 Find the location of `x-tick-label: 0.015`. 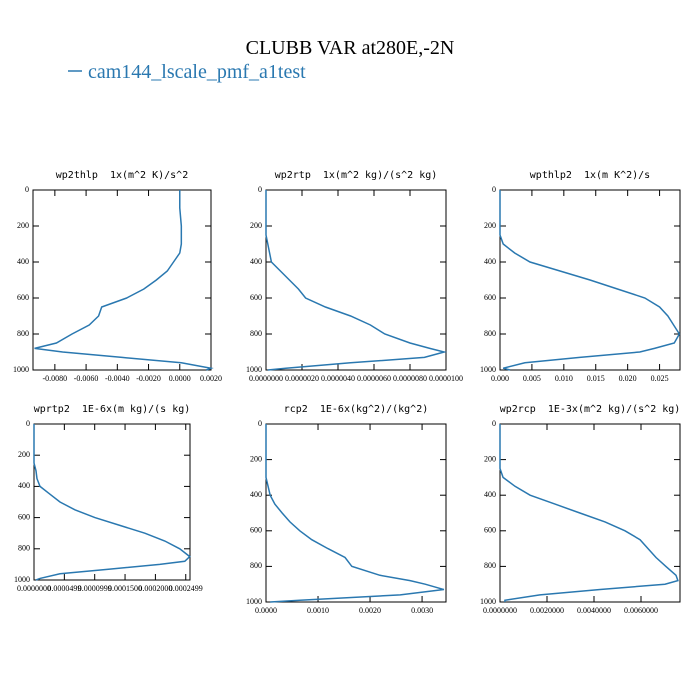

x-tick-label: 0.015 is located at coordinates (596, 378).